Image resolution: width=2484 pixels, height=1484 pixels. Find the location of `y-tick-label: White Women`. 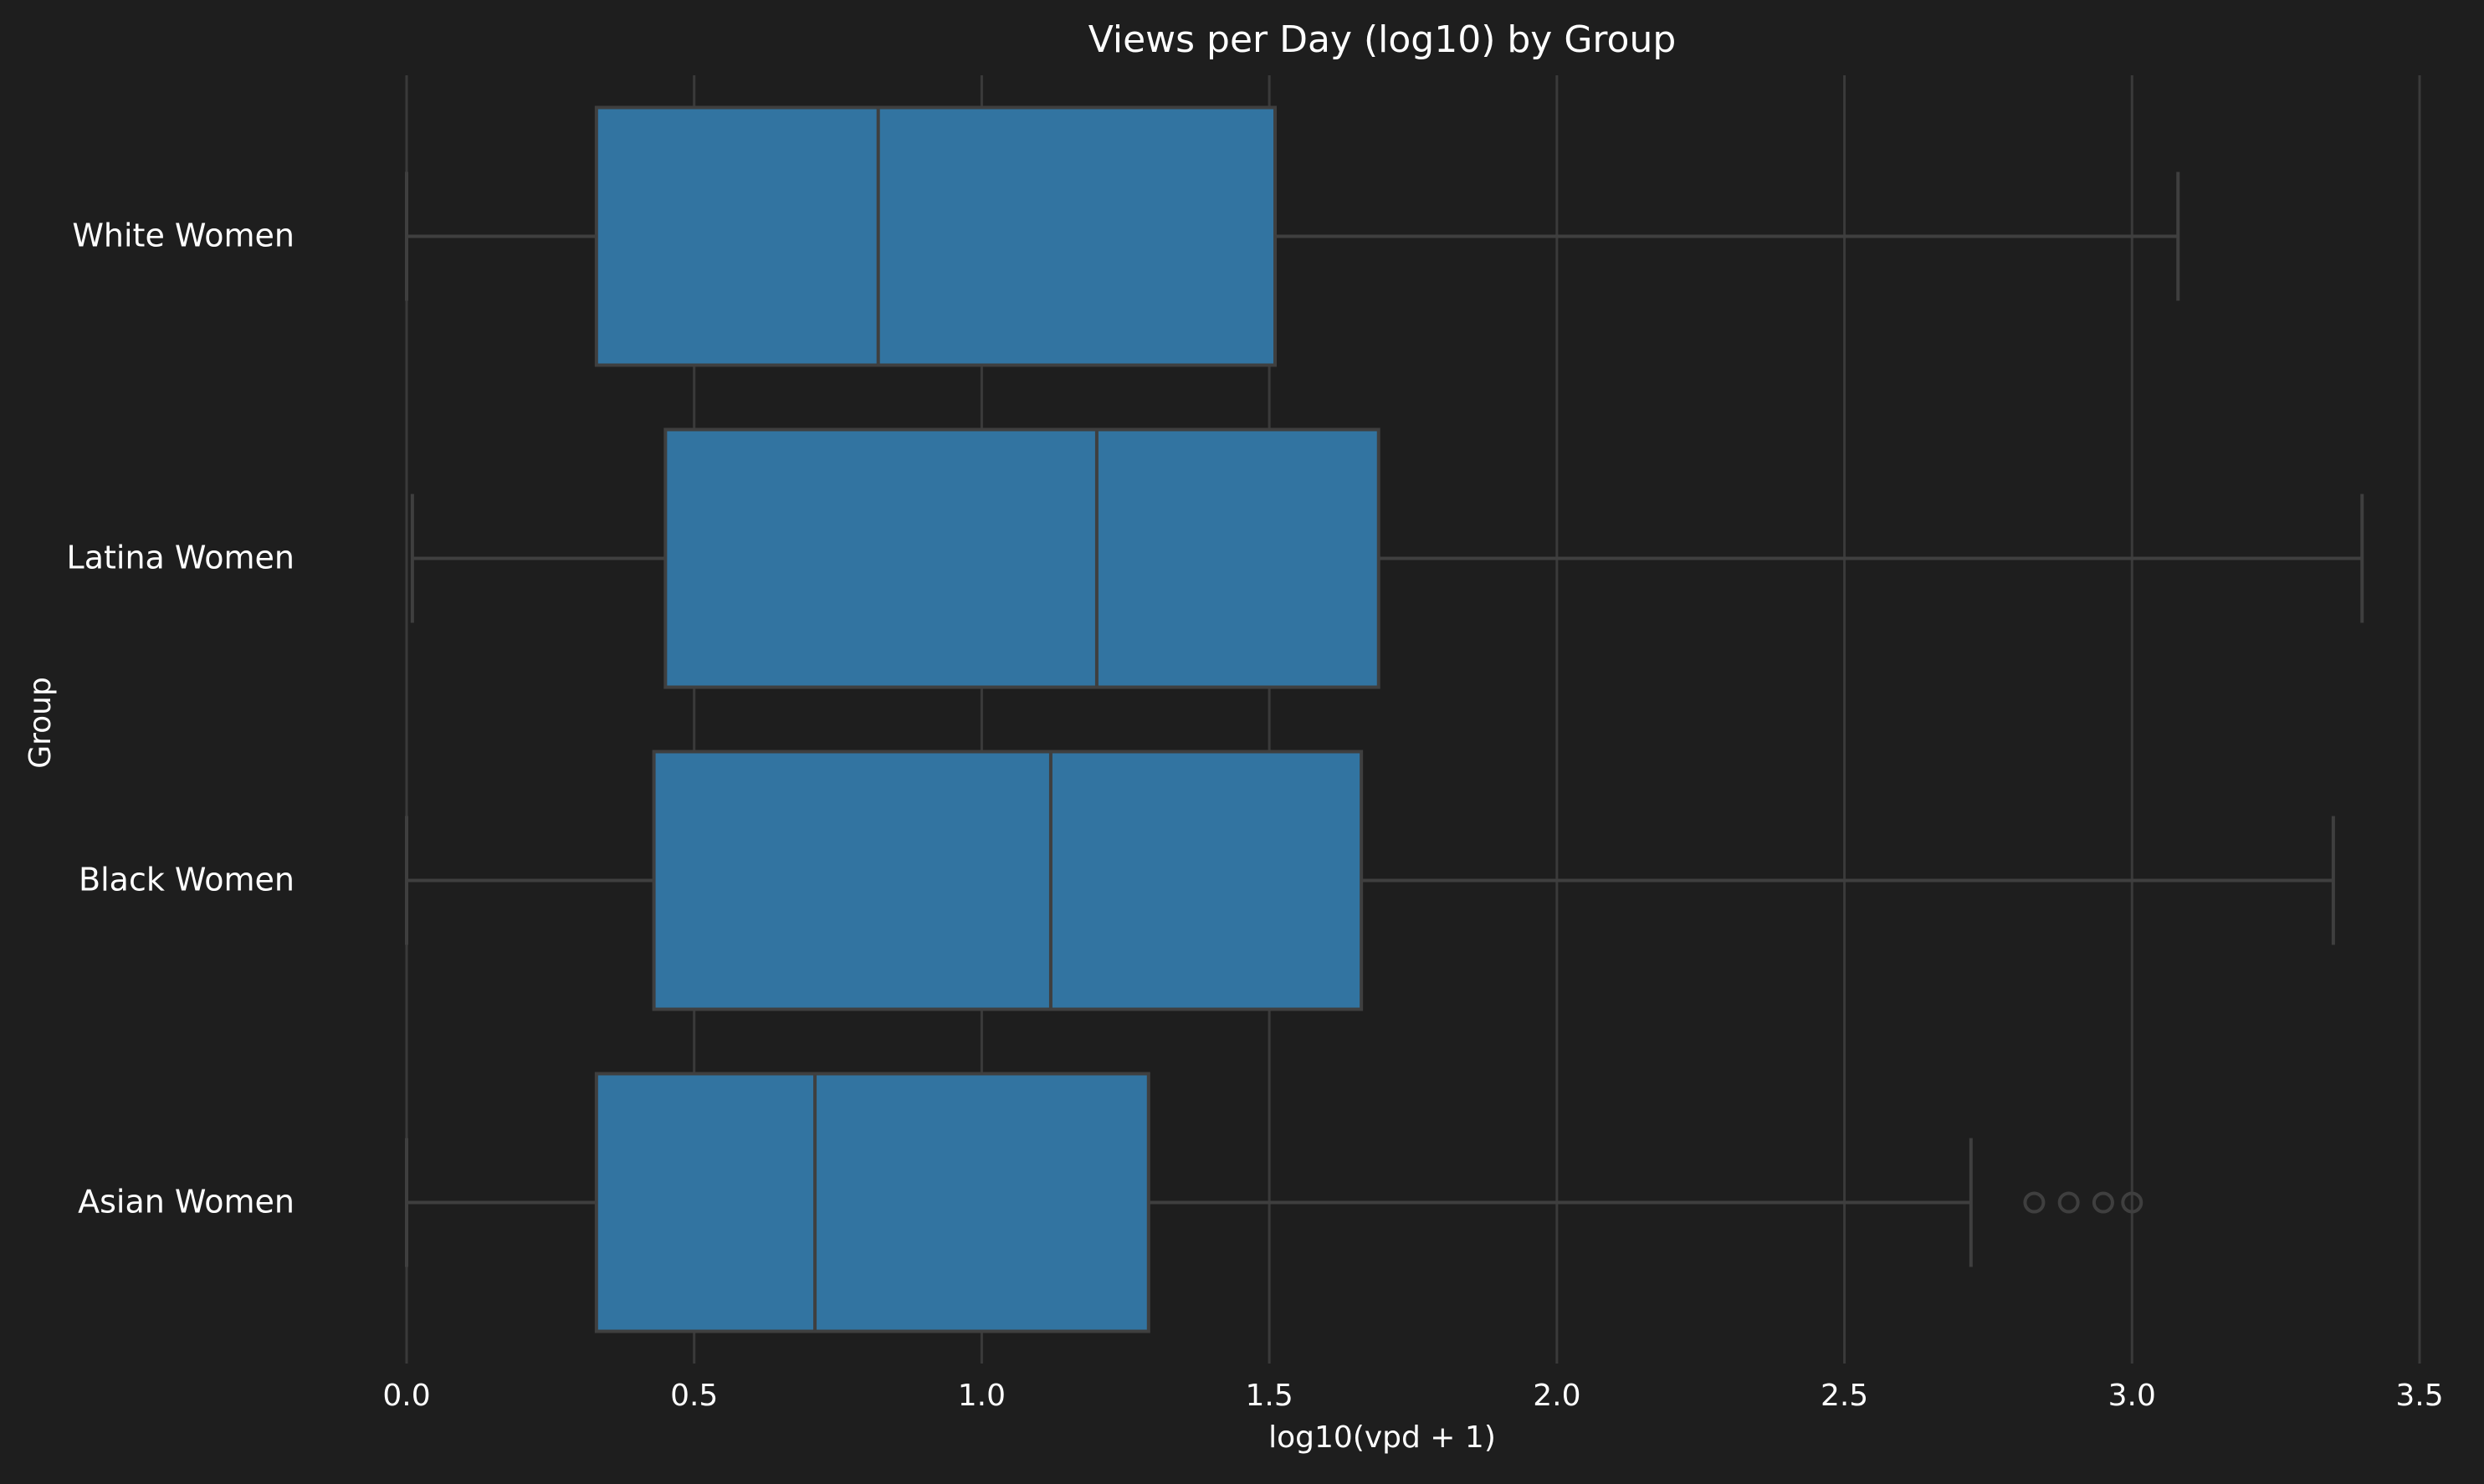

y-tick-label: White Women is located at coordinates (183, 235).